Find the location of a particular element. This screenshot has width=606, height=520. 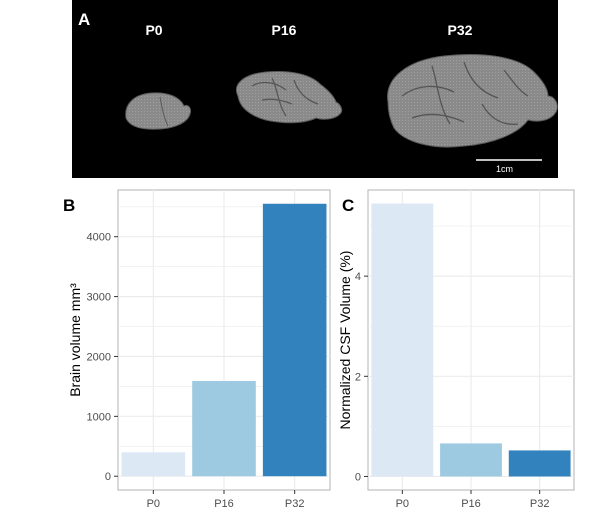

chart-c-bar-p32 is located at coordinates (539, 463).